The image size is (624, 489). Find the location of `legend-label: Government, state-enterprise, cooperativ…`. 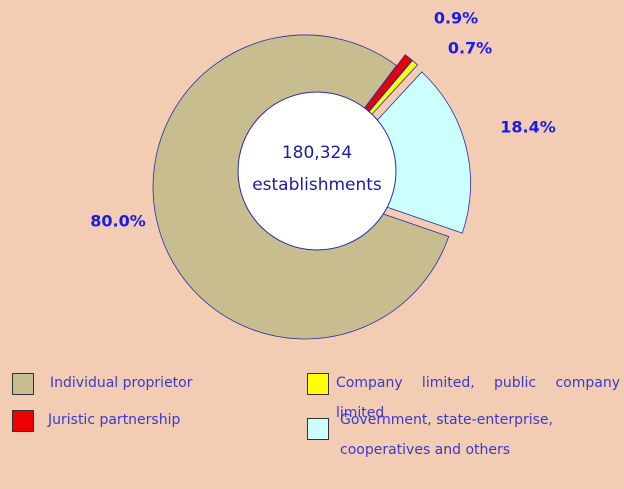

legend-label: Government, state-enterprise, cooperativ… is located at coordinates (446, 435).